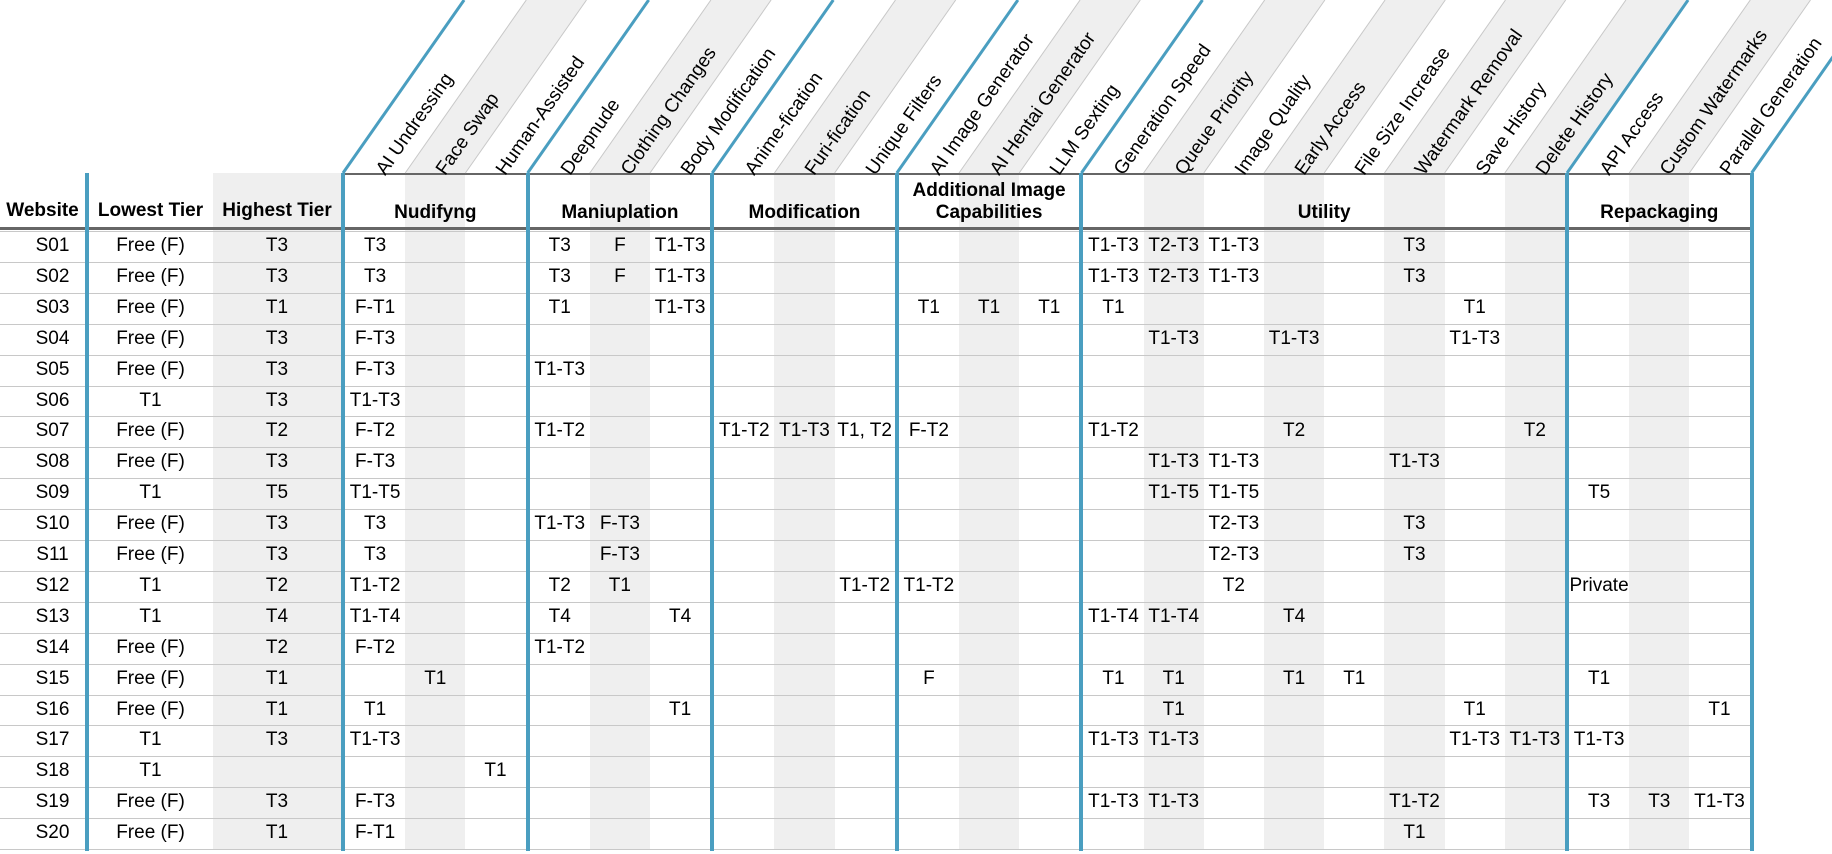 Image resolution: width=1832 pixels, height=854 pixels. I want to click on row-site: S09, so click(52, 493).